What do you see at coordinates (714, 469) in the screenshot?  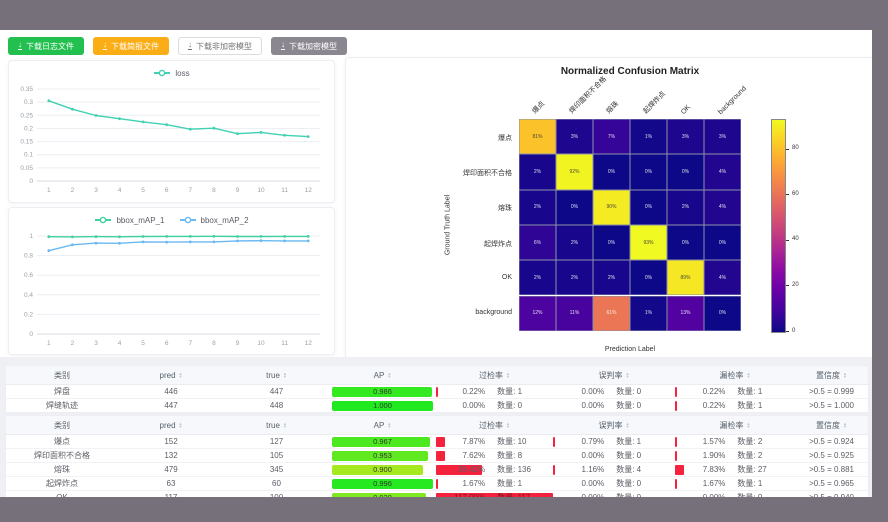 I see `rate-percent: 7.83%` at bounding box center [714, 469].